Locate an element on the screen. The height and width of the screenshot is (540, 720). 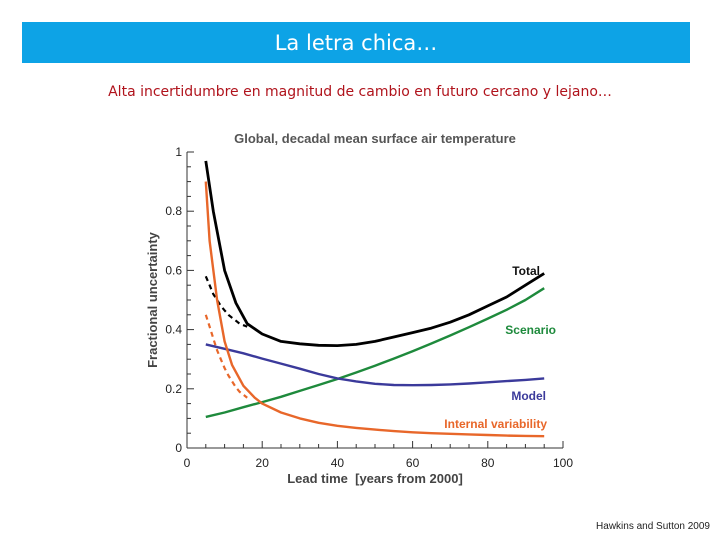
series-label-internal-variability: Internal variability is located at coordinates (495, 424).